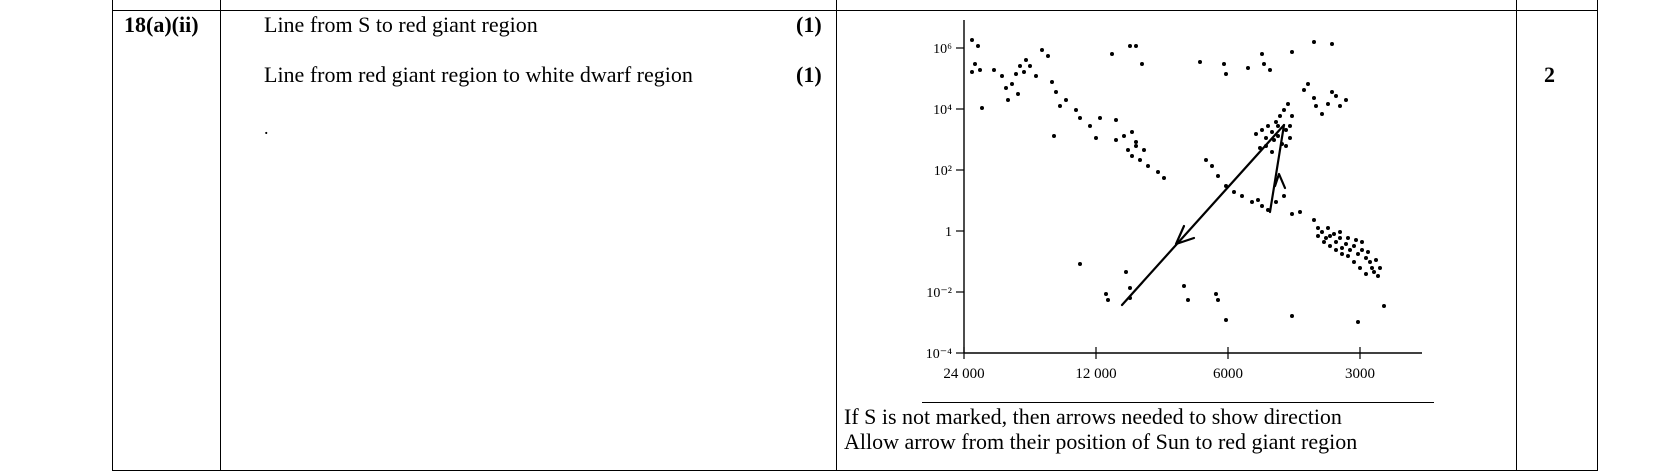 The width and height of the screenshot is (1678, 476). What do you see at coordinates (963, 374) in the screenshot?
I see `x-tick-label: 24 000` at bounding box center [963, 374].